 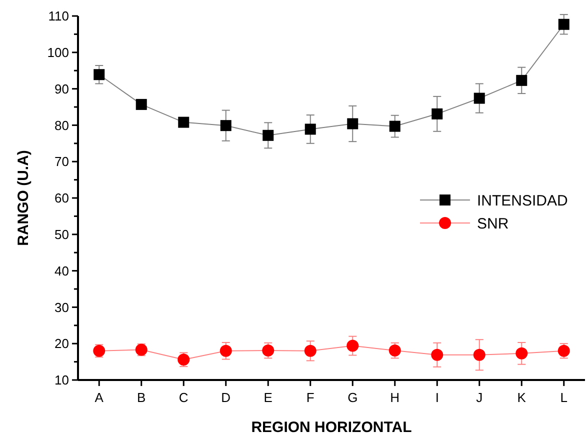 I want to click on y-tick-label: 90, so click(x=61, y=88).